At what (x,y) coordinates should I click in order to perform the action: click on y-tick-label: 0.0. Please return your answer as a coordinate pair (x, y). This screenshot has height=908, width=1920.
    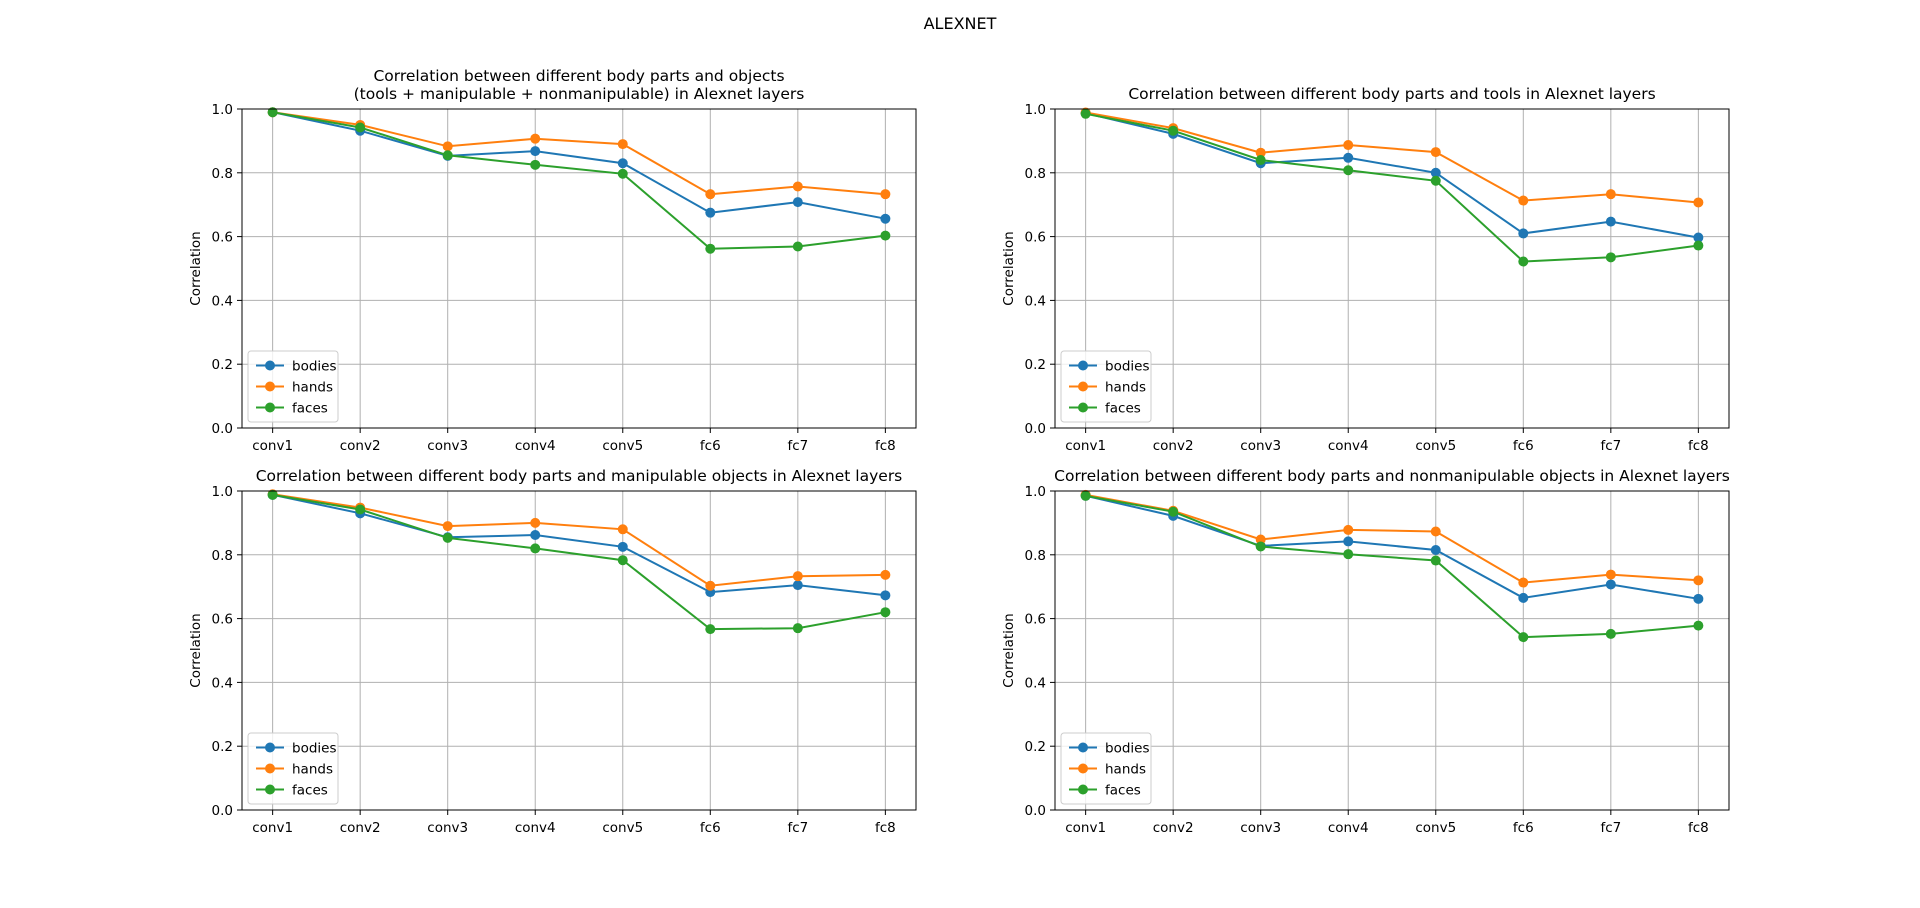
    Looking at the image, I should click on (1035, 429).